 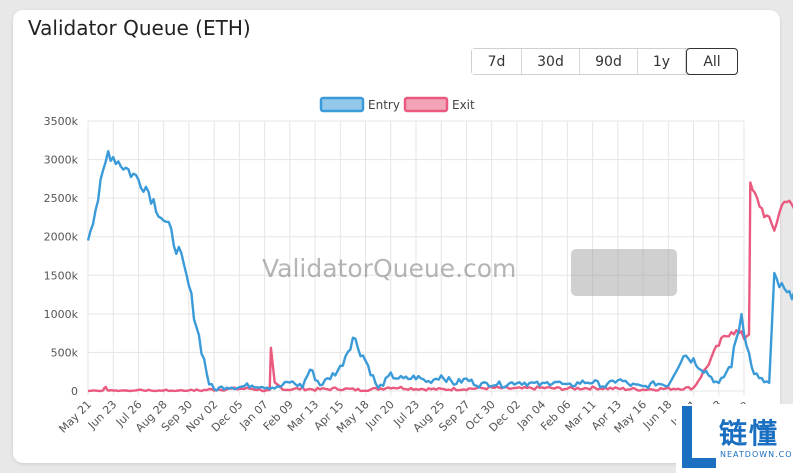 What do you see at coordinates (61, 160) in the screenshot?
I see `y-tick-label: 3000k` at bounding box center [61, 160].